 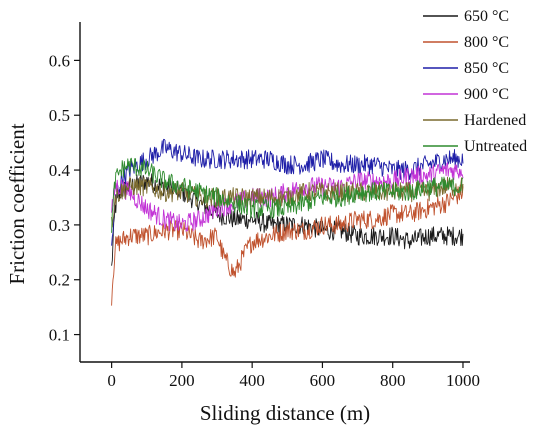 What do you see at coordinates (59, 225) in the screenshot?
I see `y-tick-label: 0.3` at bounding box center [59, 225].